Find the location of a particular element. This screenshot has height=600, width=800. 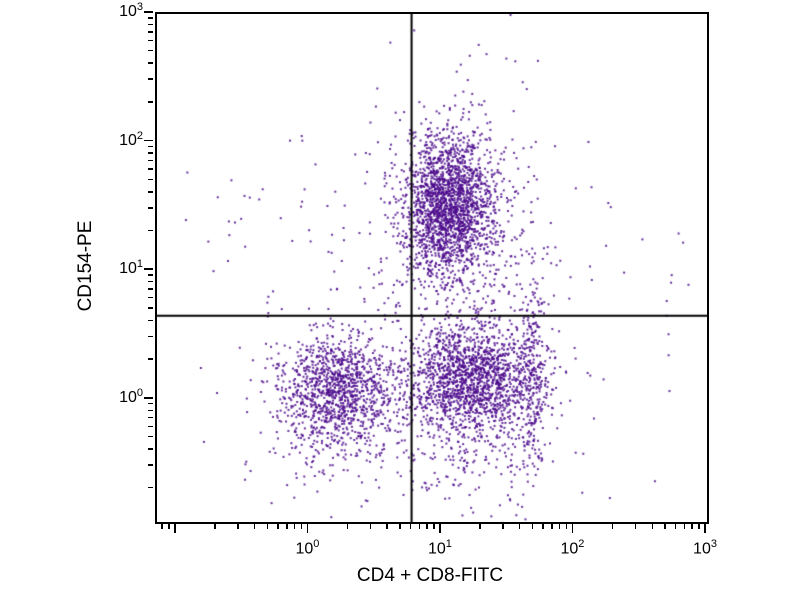

x-axis-title: CD4 + CD8-FITC is located at coordinates (430, 575).